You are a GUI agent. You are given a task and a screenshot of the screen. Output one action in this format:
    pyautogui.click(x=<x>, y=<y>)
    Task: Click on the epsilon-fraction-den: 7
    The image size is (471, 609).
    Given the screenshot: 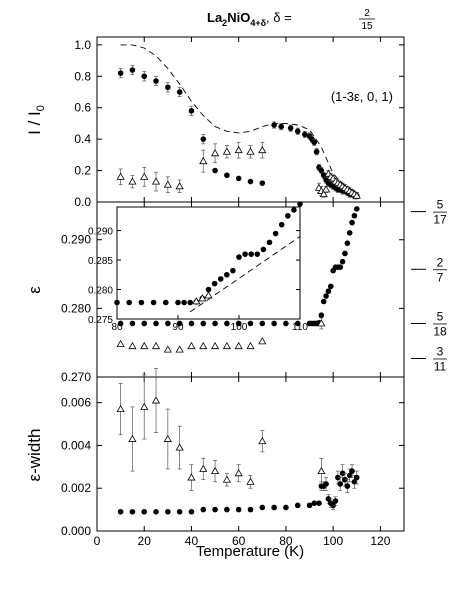 What is the action you would take?
    pyautogui.click(x=440, y=277)
    